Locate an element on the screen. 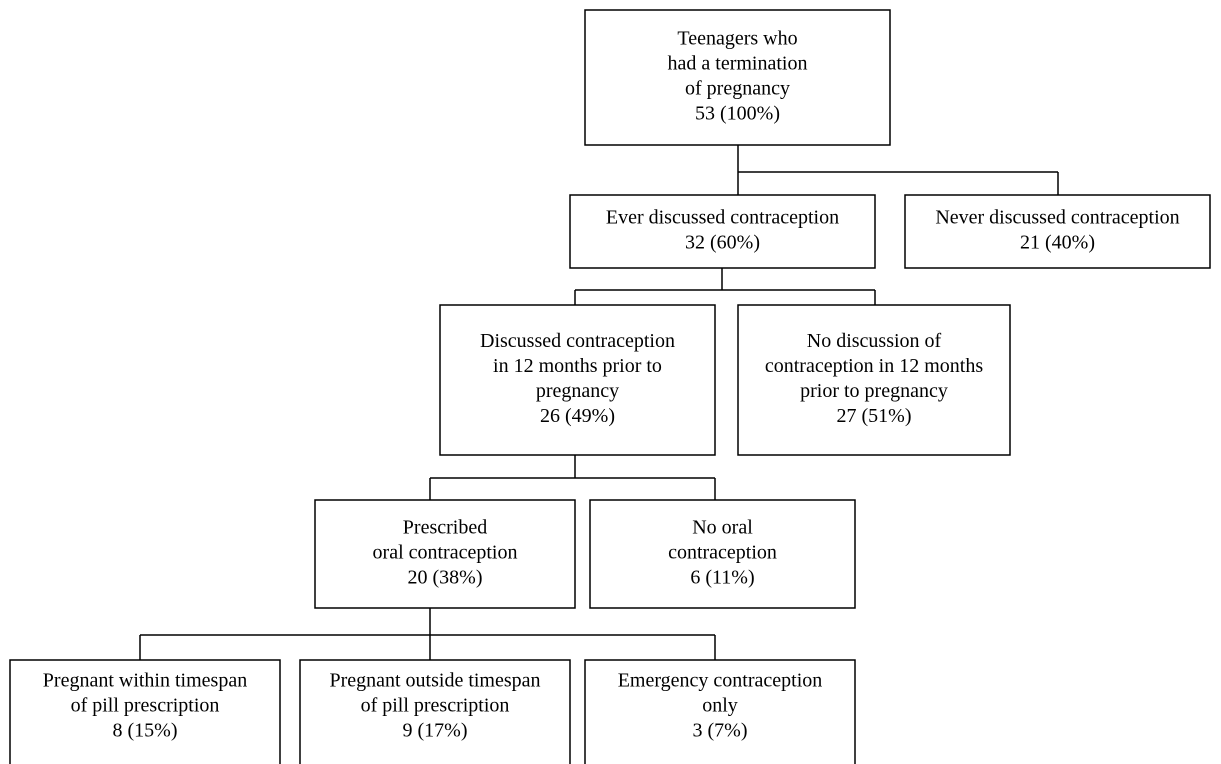 The height and width of the screenshot is (764, 1221). node: Ever discussed contraception 32 (60%) is located at coordinates (722, 231).